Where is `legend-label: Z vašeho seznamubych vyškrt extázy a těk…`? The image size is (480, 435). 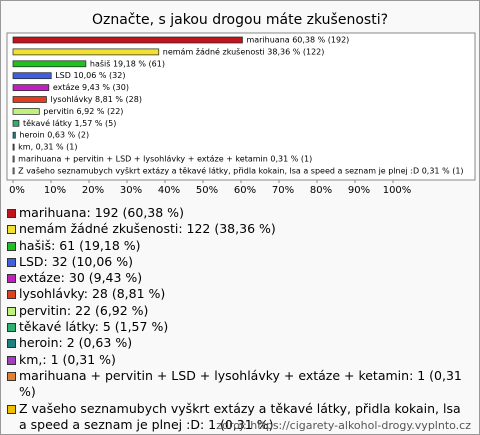
legend-label: Z vašeho seznamubych vyškrt extázy a těk… is located at coordinates (240, 416).